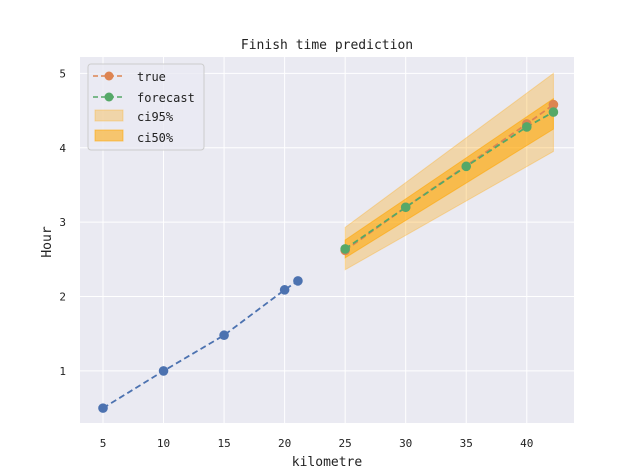  What do you see at coordinates (327, 462) in the screenshot?
I see `x-axis-label: kilometre` at bounding box center [327, 462].